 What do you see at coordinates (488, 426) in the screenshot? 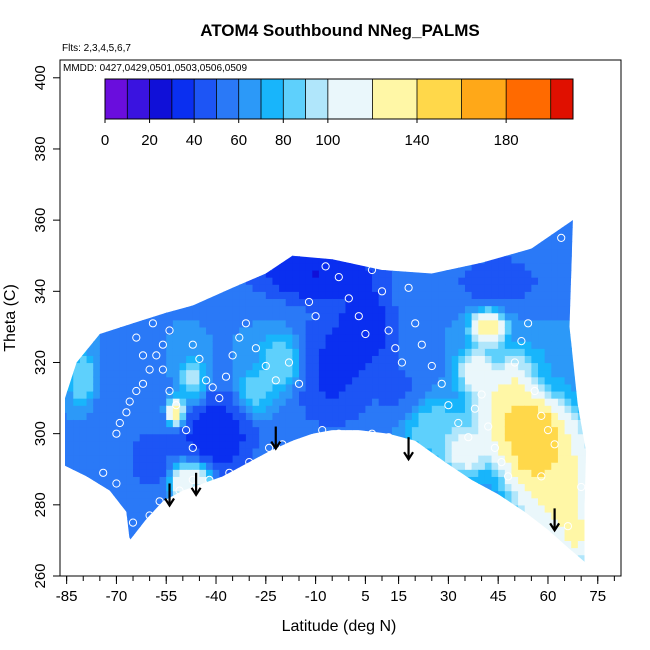
I see `observation-point` at bounding box center [488, 426].